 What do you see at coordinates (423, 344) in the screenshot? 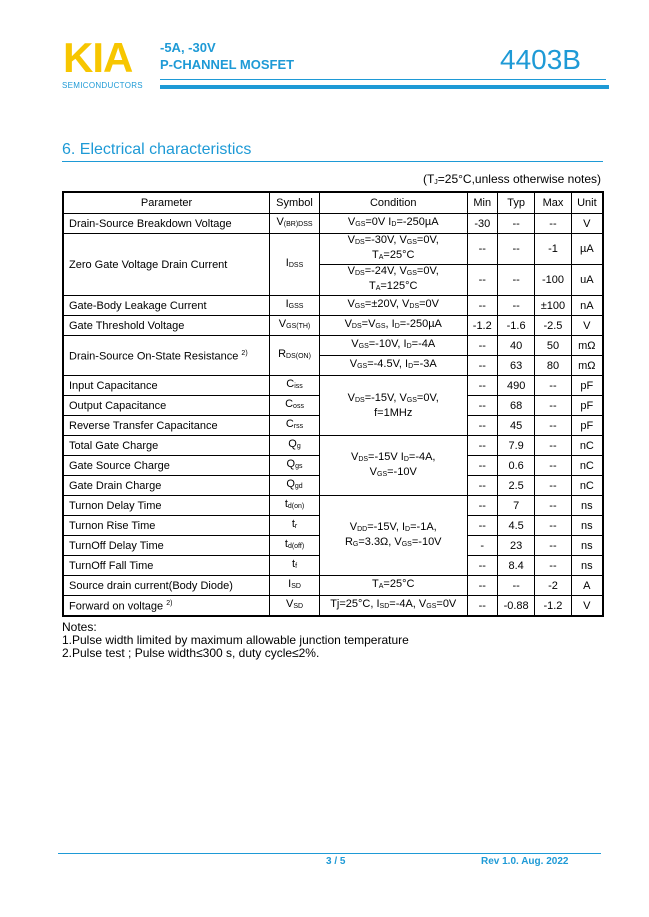
I see `text-segment: =-4A` at bounding box center [423, 344].